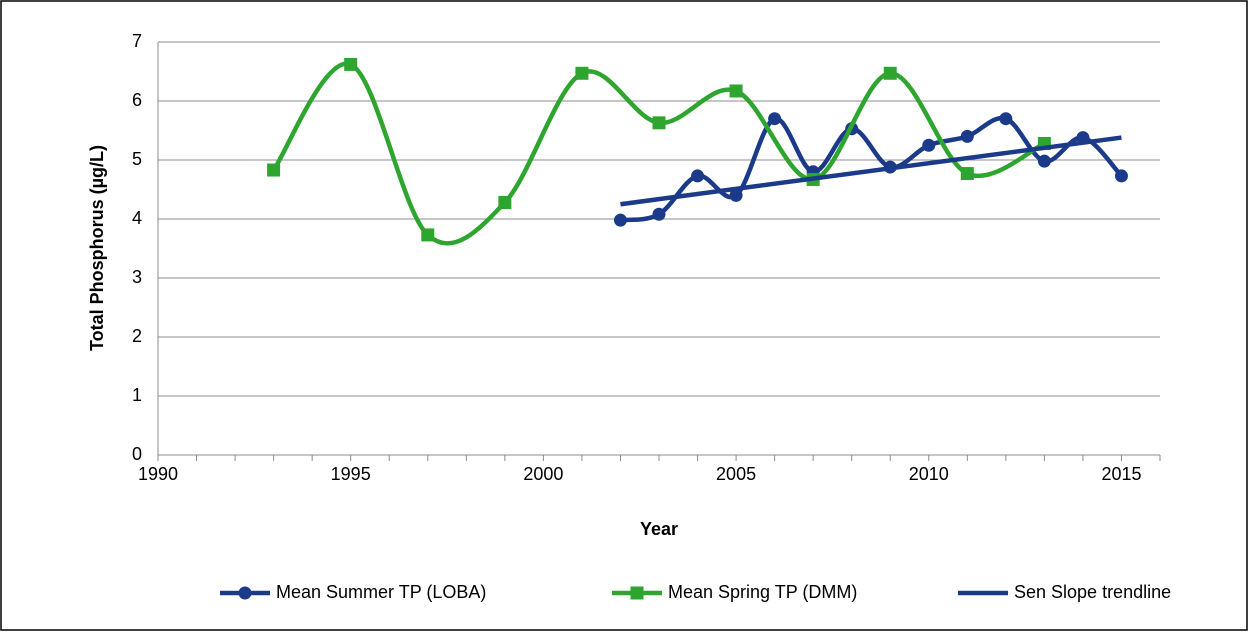  I want to click on x-tick-label: 1990, so click(158, 474).